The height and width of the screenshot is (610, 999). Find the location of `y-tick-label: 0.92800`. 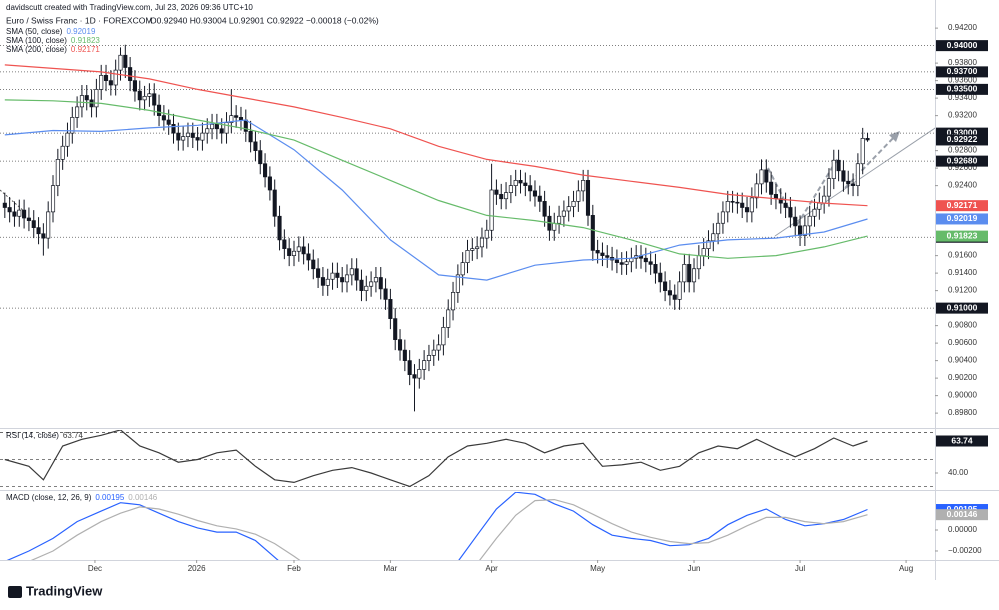

y-tick-label: 0.92800 is located at coordinates (962, 150).